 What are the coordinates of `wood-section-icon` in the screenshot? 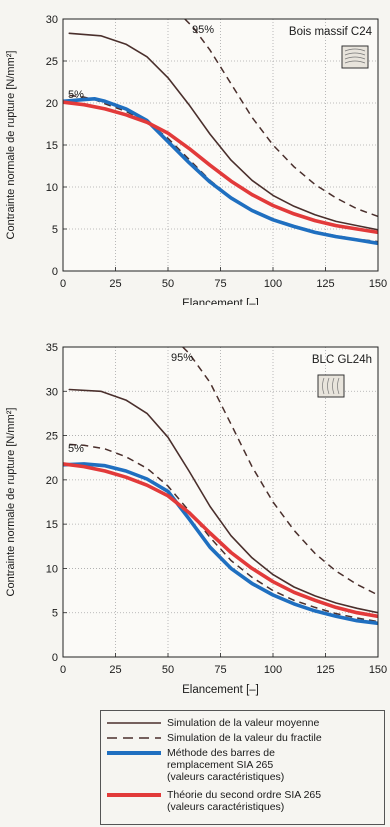 It's located at (331, 386).